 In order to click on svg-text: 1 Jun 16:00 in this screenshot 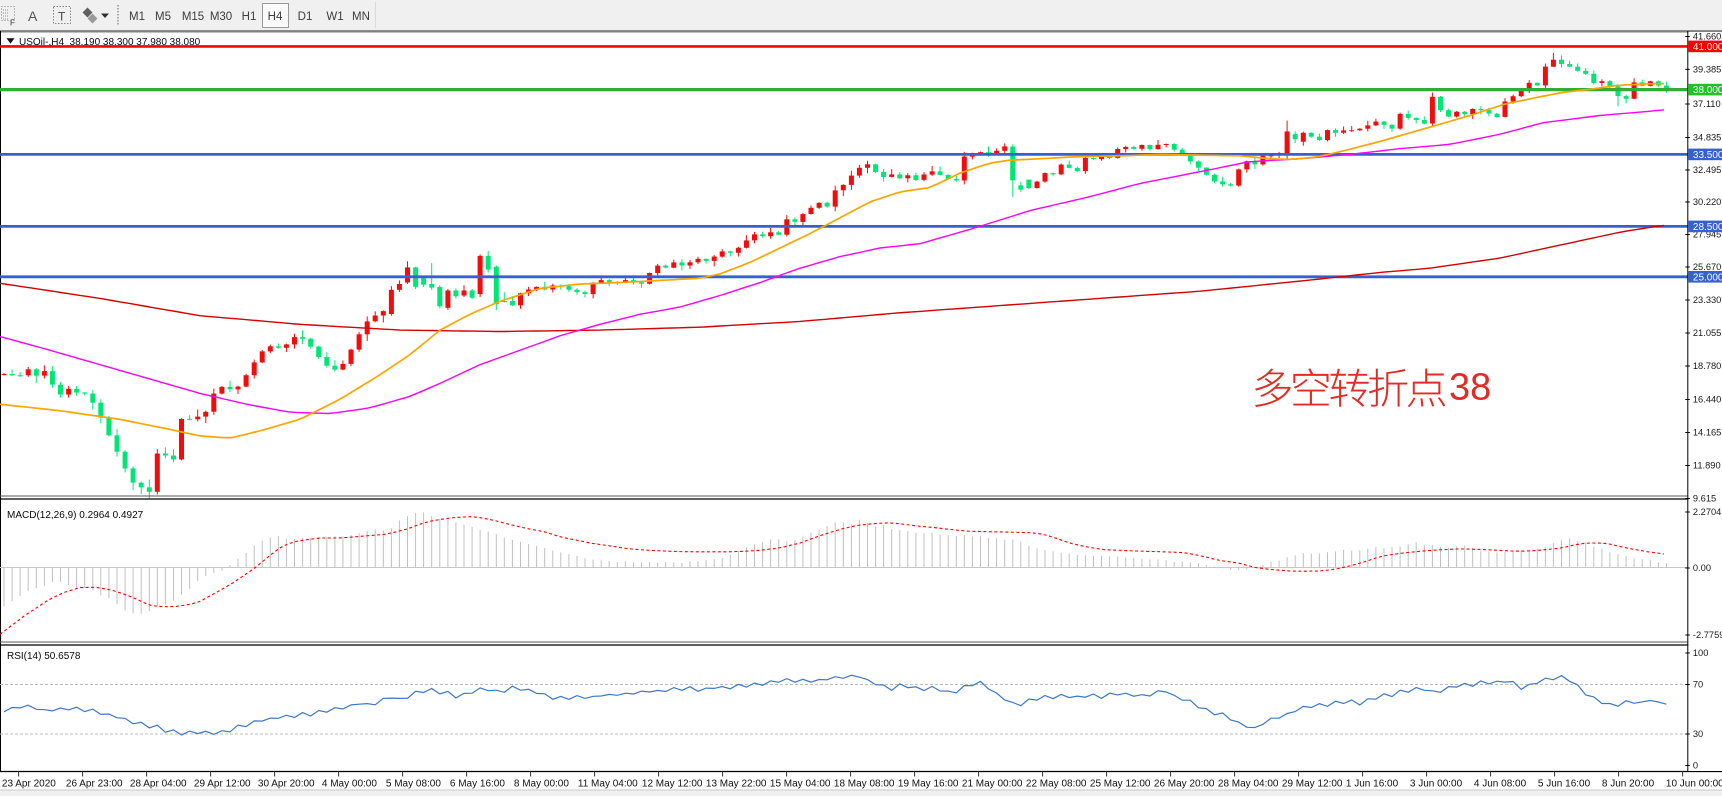, I will do `click(1372, 784)`.